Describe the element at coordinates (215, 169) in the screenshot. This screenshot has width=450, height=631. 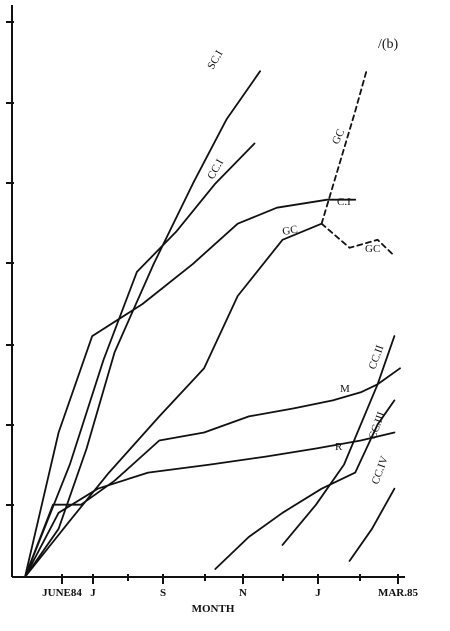
I see `series-label: CC.I` at that location.